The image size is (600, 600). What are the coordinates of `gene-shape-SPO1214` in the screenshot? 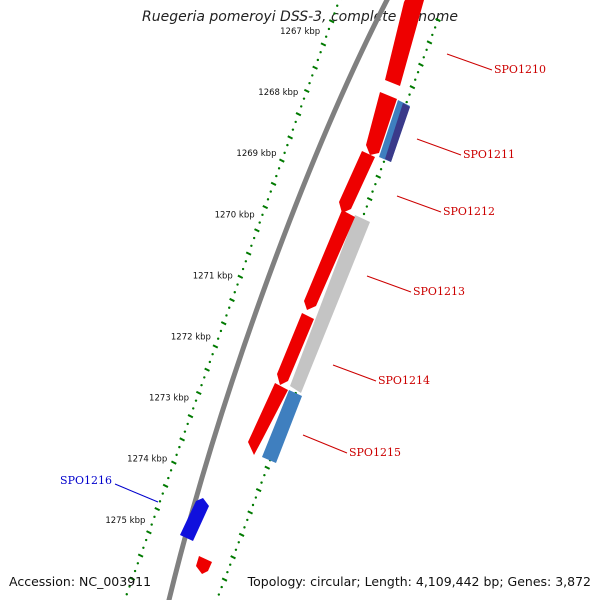 It's located at (295, 349).